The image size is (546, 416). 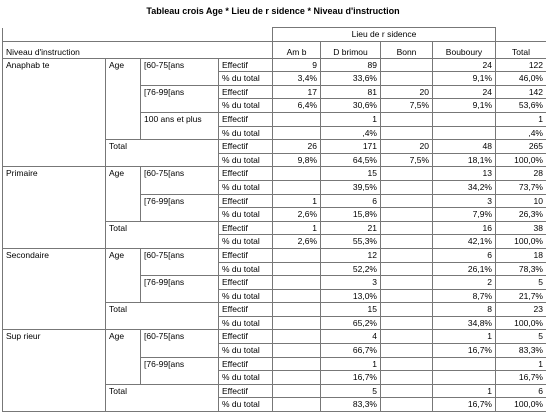 I want to click on table-row: % du total 16,7% 16,7%, so click(x=274, y=377).